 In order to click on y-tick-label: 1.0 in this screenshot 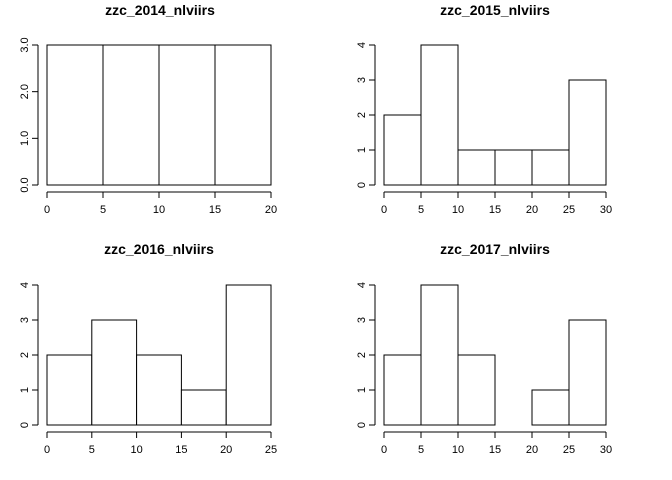, I will do `click(25, 138)`.